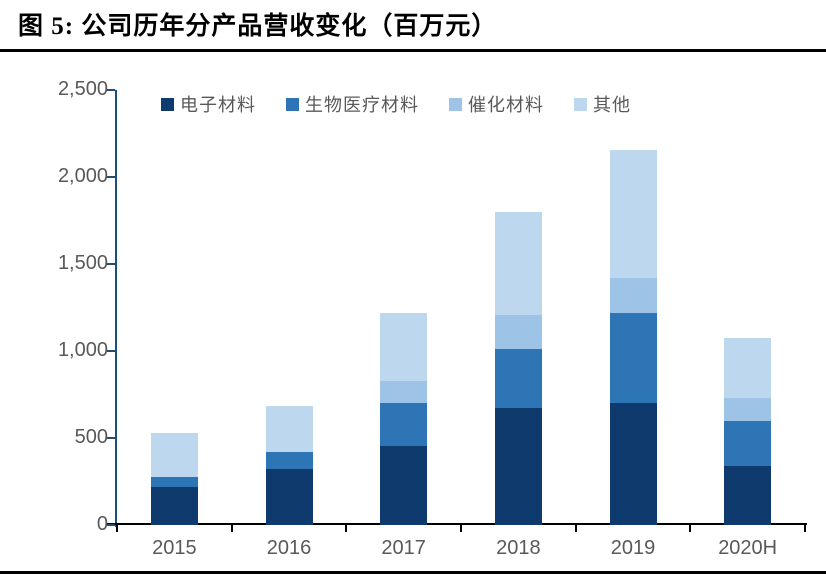 The image size is (826, 579). I want to click on x-axis-category-label: 2019, so click(633, 548).